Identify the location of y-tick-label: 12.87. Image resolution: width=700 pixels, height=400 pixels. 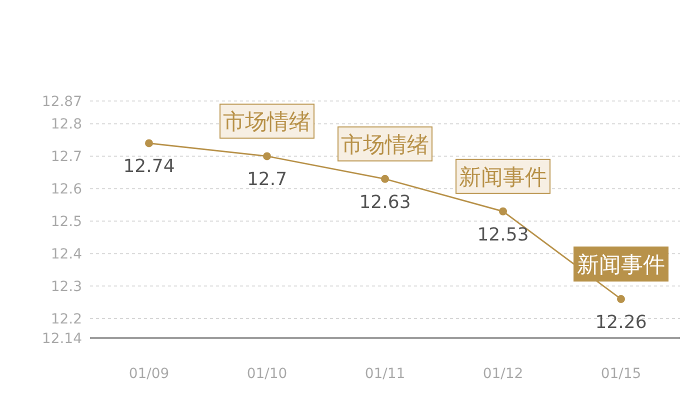
(62, 102).